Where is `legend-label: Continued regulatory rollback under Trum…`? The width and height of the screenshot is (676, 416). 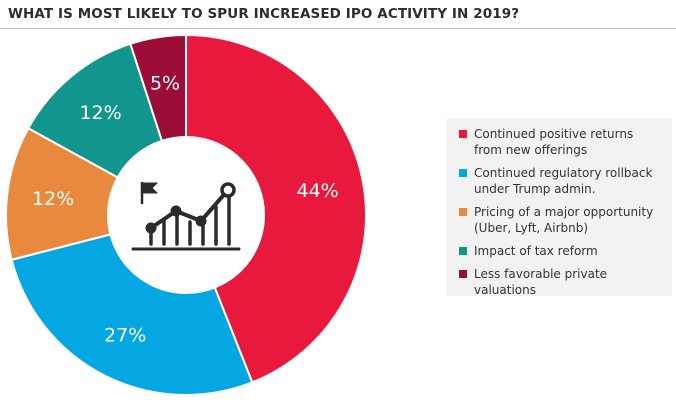
legend-label: Continued regulatory rollback under Trum… is located at coordinates (563, 181).